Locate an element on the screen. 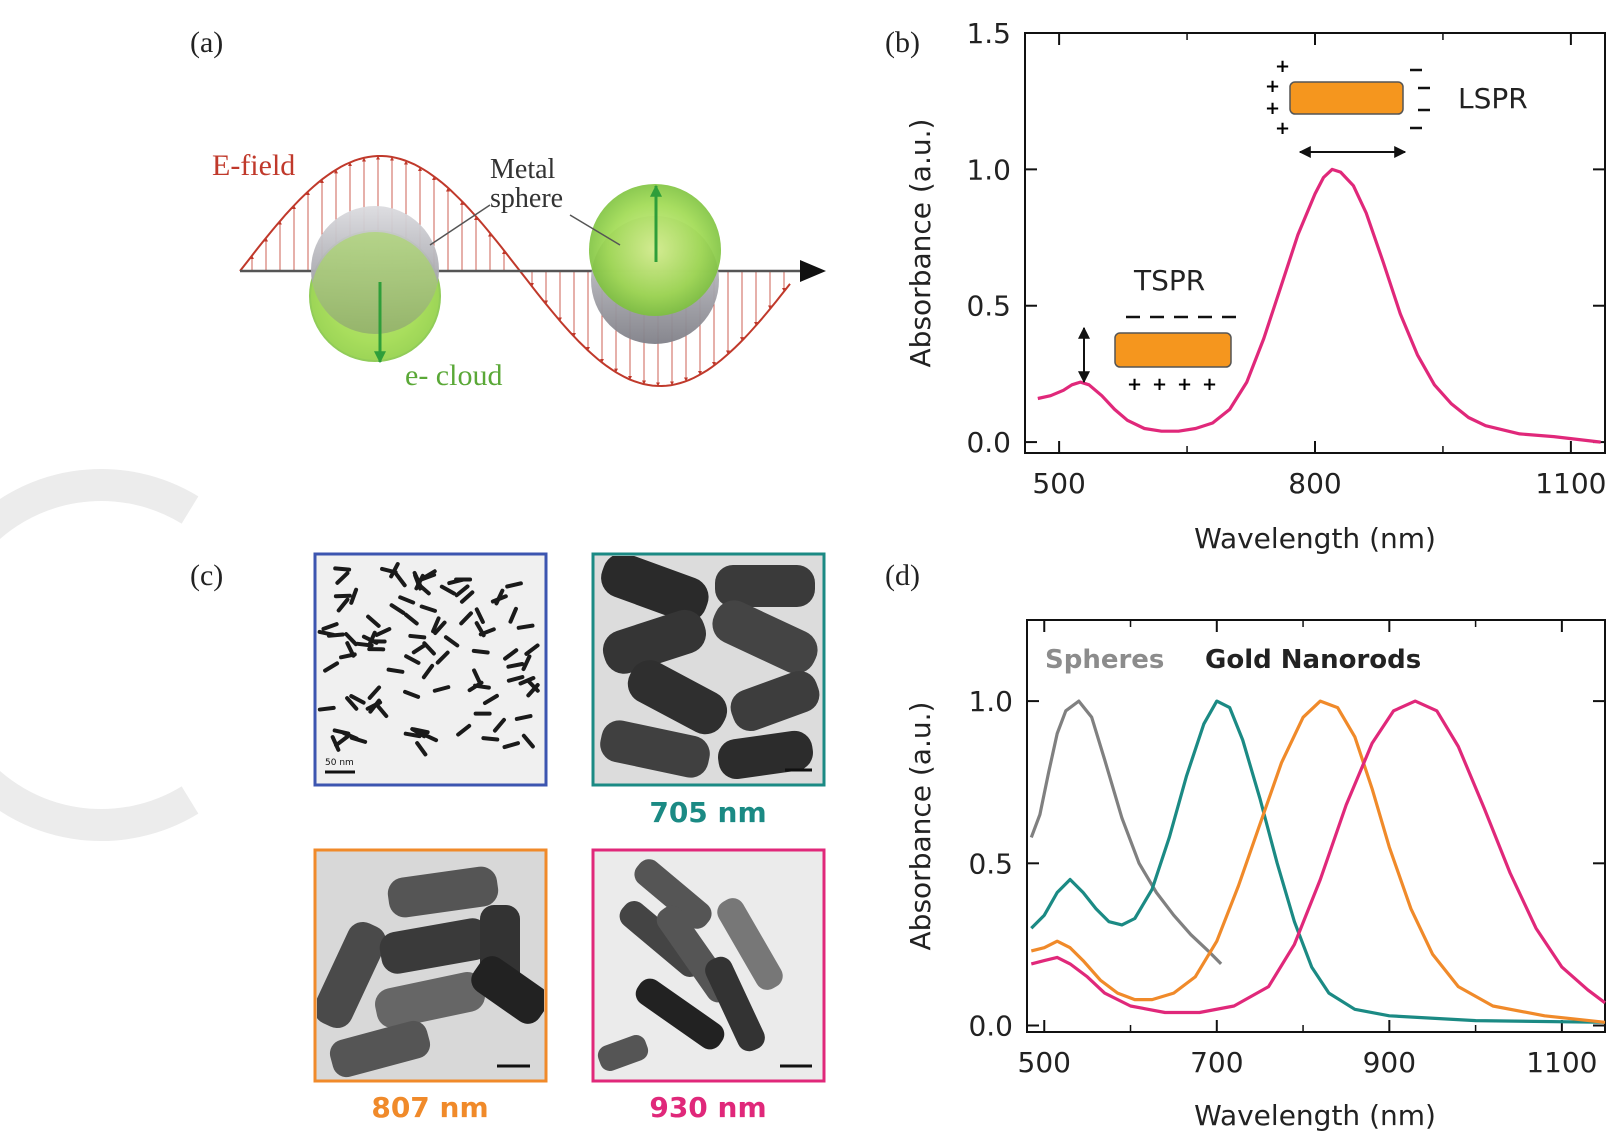 The image size is (1615, 1141). propagation-arrowhead is located at coordinates (813, 271).